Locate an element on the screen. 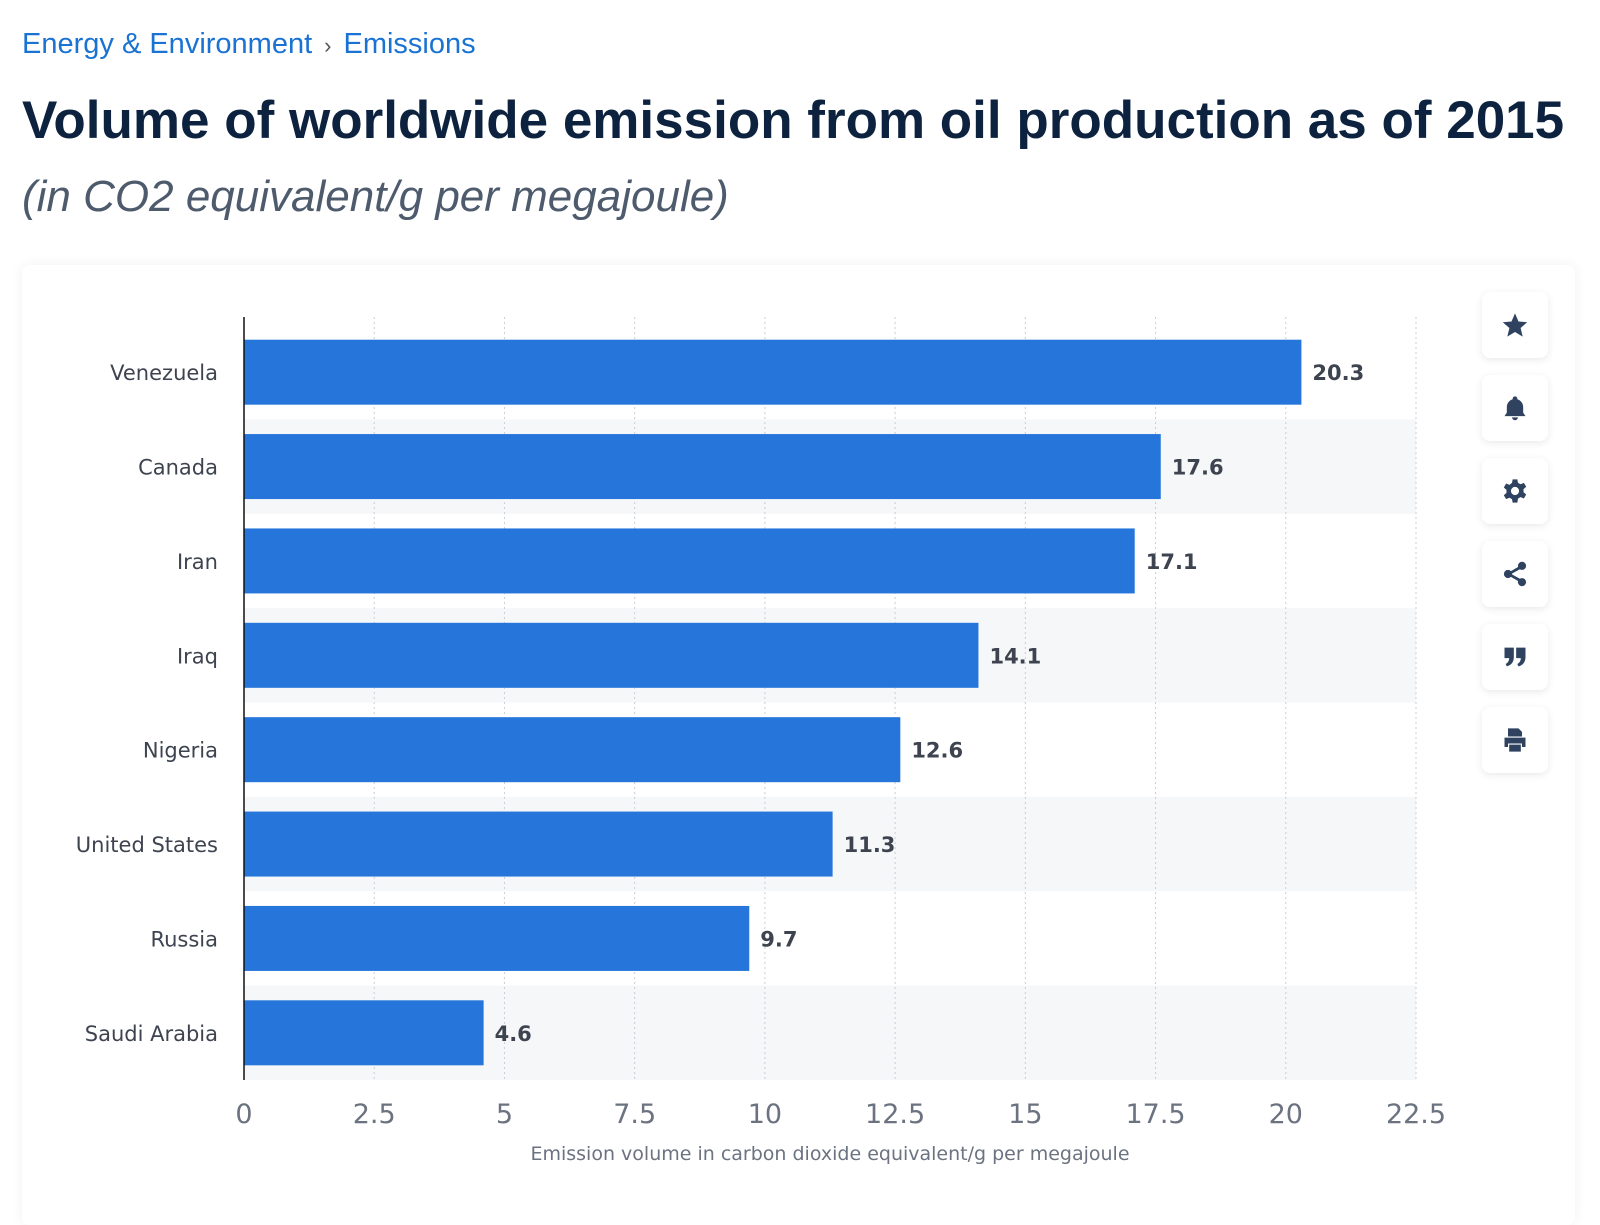 The image size is (1600, 1225). x-tick-label: 2.5 is located at coordinates (374, 1114).